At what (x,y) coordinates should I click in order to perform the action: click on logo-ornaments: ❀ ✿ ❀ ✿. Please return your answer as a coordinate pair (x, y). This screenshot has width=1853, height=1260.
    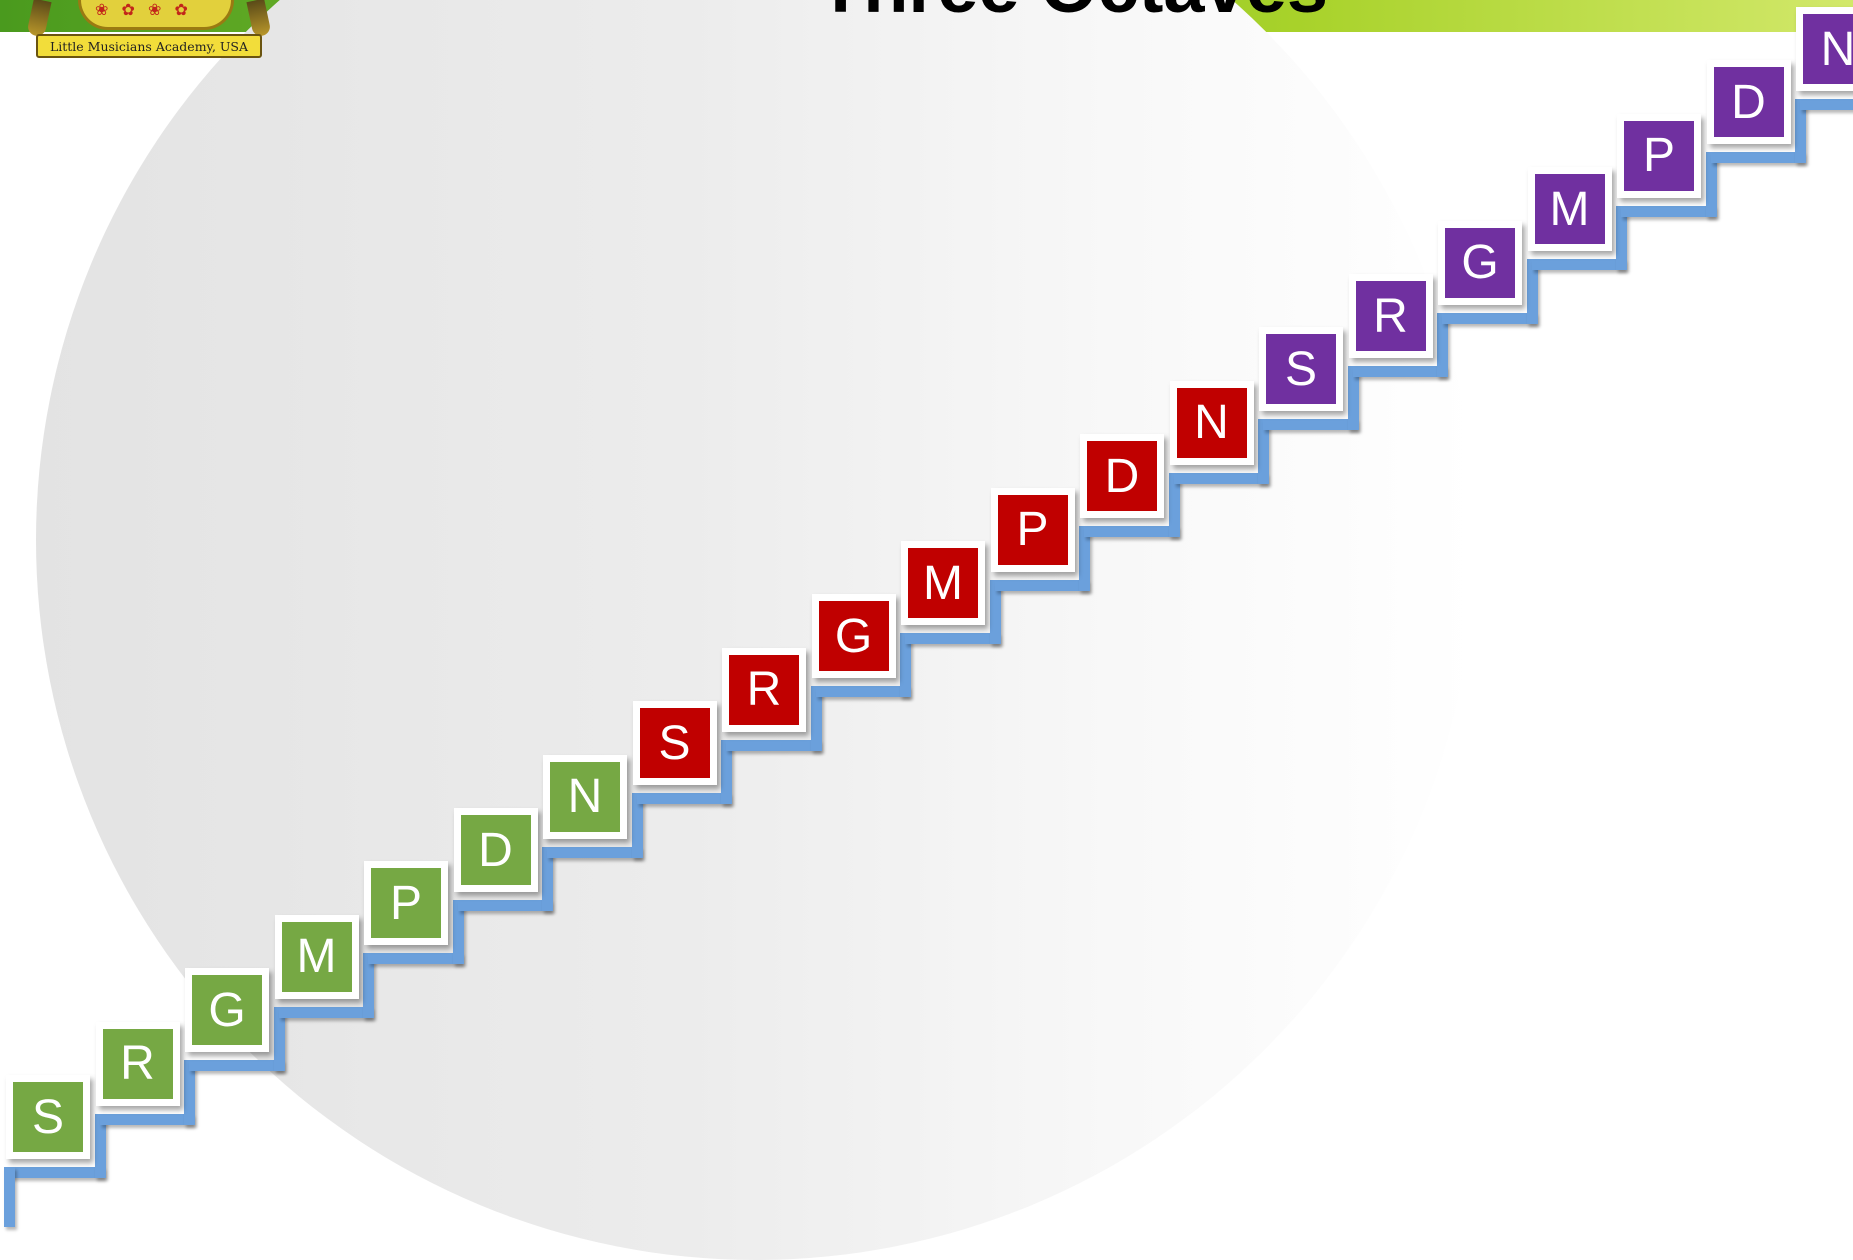
    Looking at the image, I should click on (143, 9).